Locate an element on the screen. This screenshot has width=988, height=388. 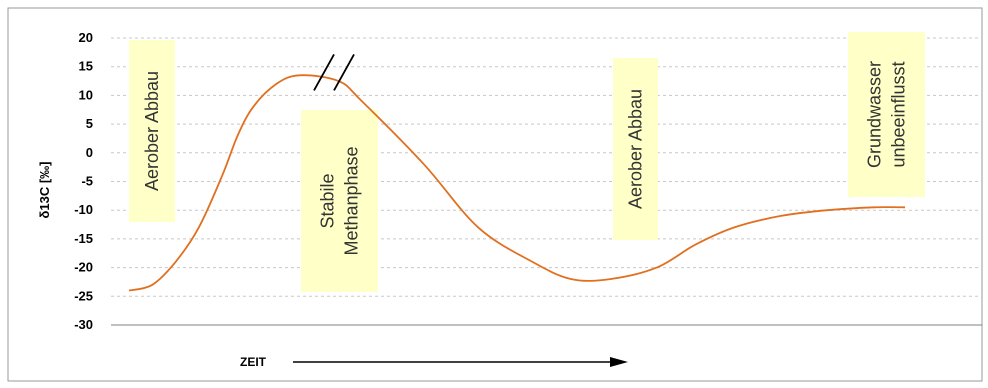
phase-label: Methanphase is located at coordinates (352, 200).